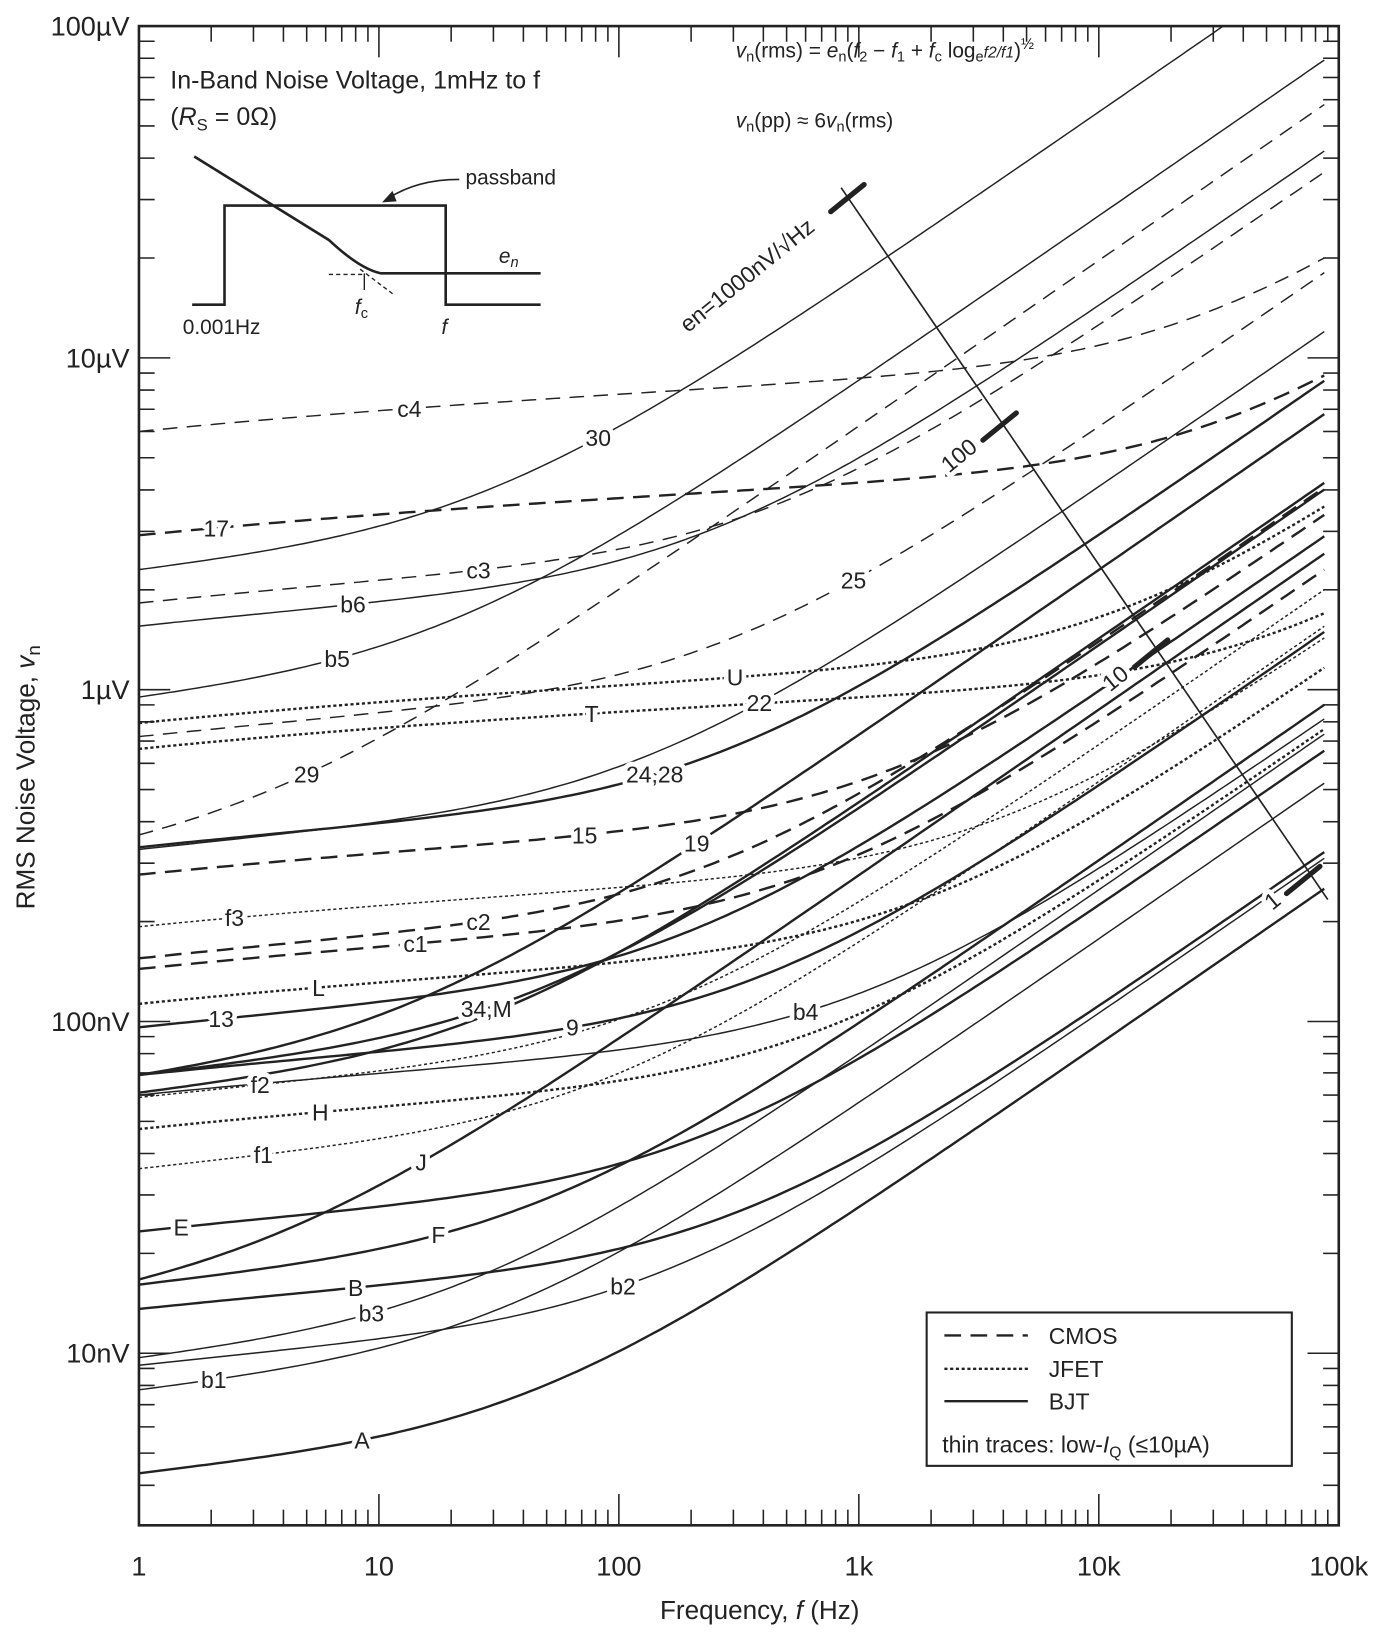 This screenshot has width=1388, height=1638. I want to click on noise-density-curve, so click(367, 215).